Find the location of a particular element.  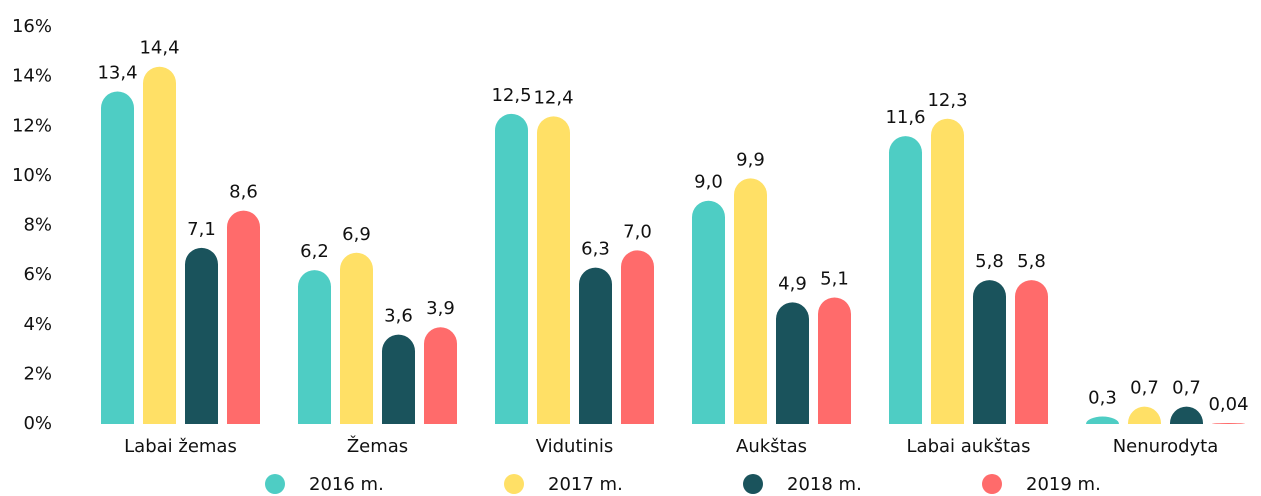

value-label: 7,0 is located at coordinates (637, 231).